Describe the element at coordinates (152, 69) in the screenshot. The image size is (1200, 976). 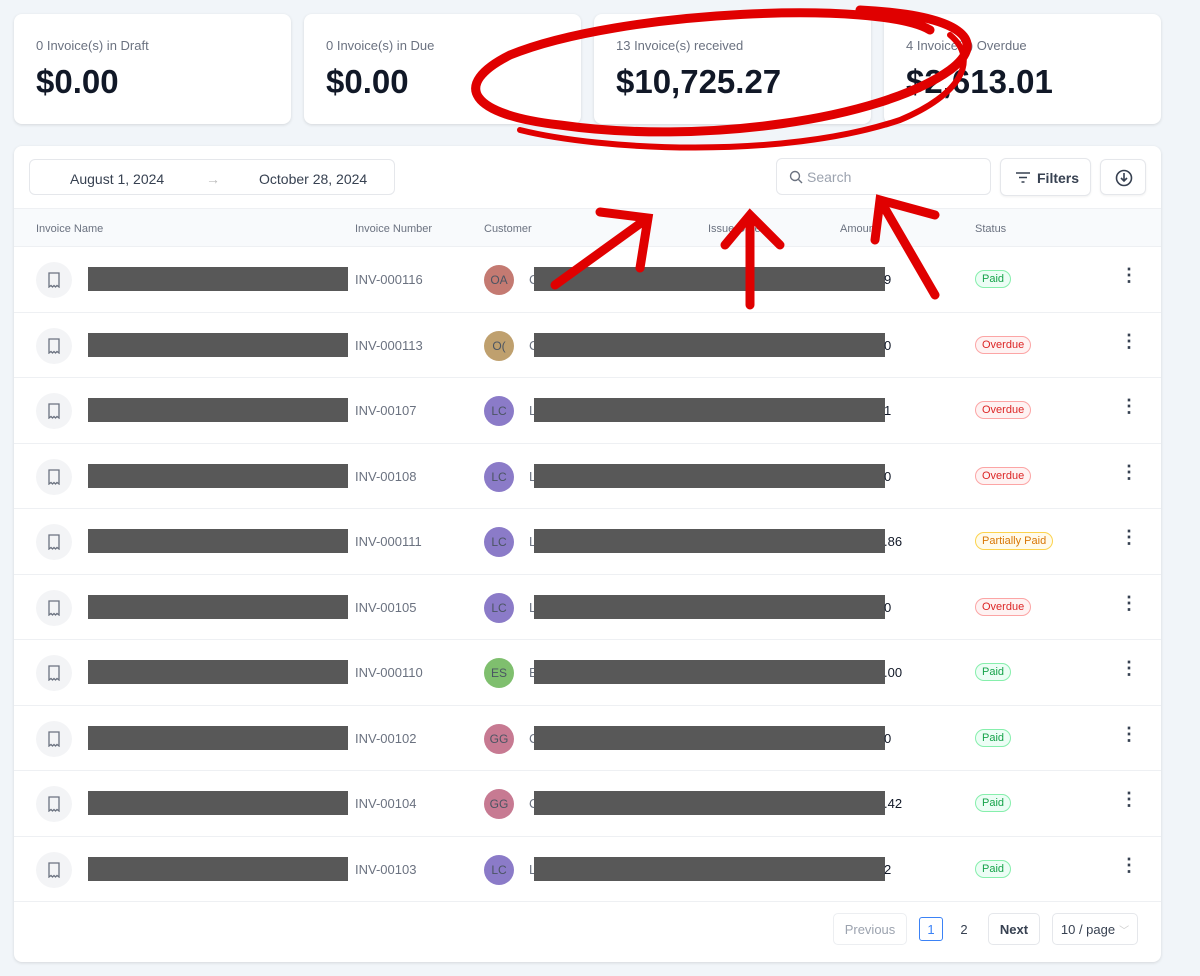
I see `draft-summary-card: 0 Invoice(s) in Draft $0.00` at that location.